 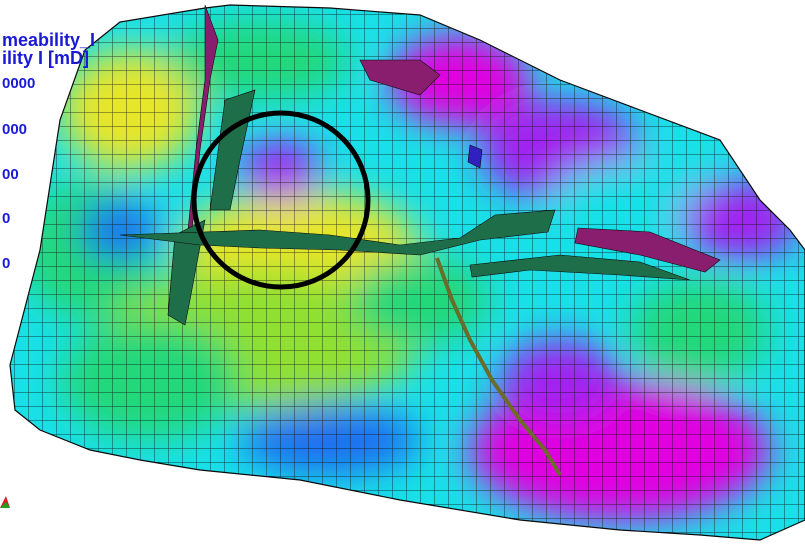 I want to click on legend-title-line1: meability_I, so click(x=49, y=40).